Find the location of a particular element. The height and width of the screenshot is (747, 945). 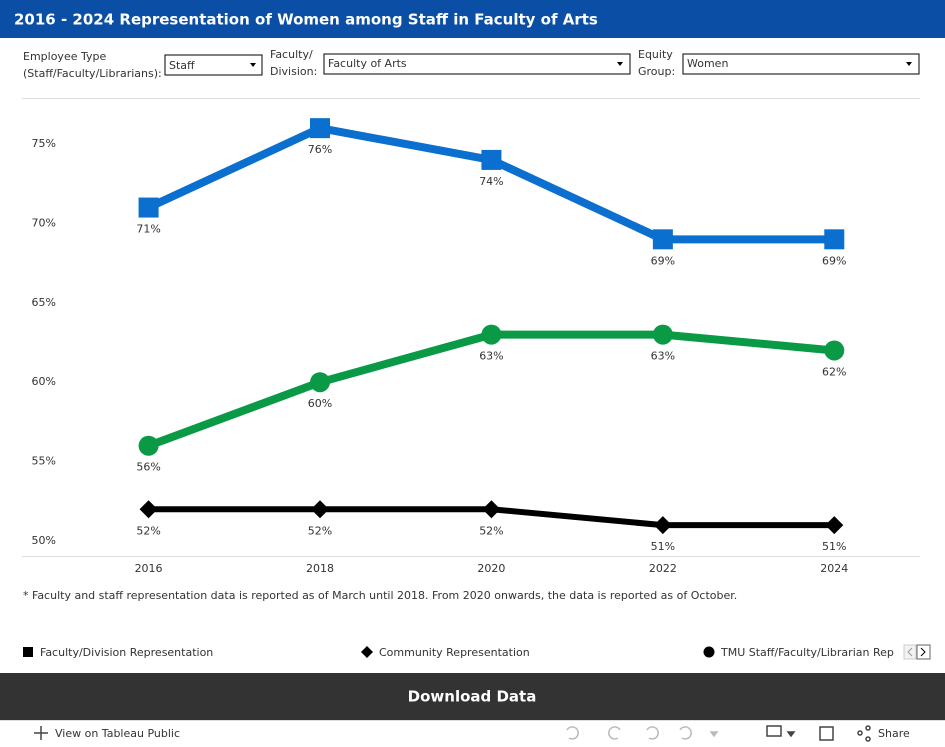

title-bar is located at coordinates (472, 19).